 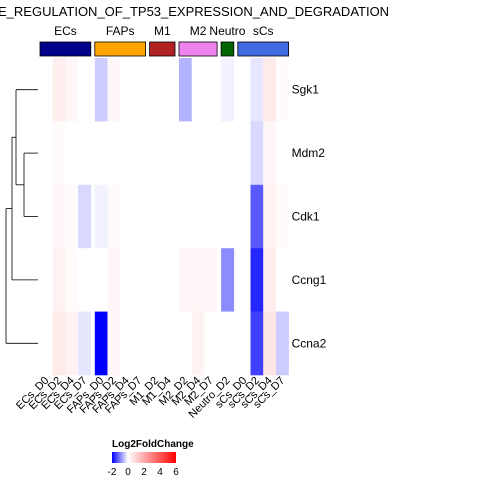 I want to click on row-label: Sgk1, so click(x=306, y=90).